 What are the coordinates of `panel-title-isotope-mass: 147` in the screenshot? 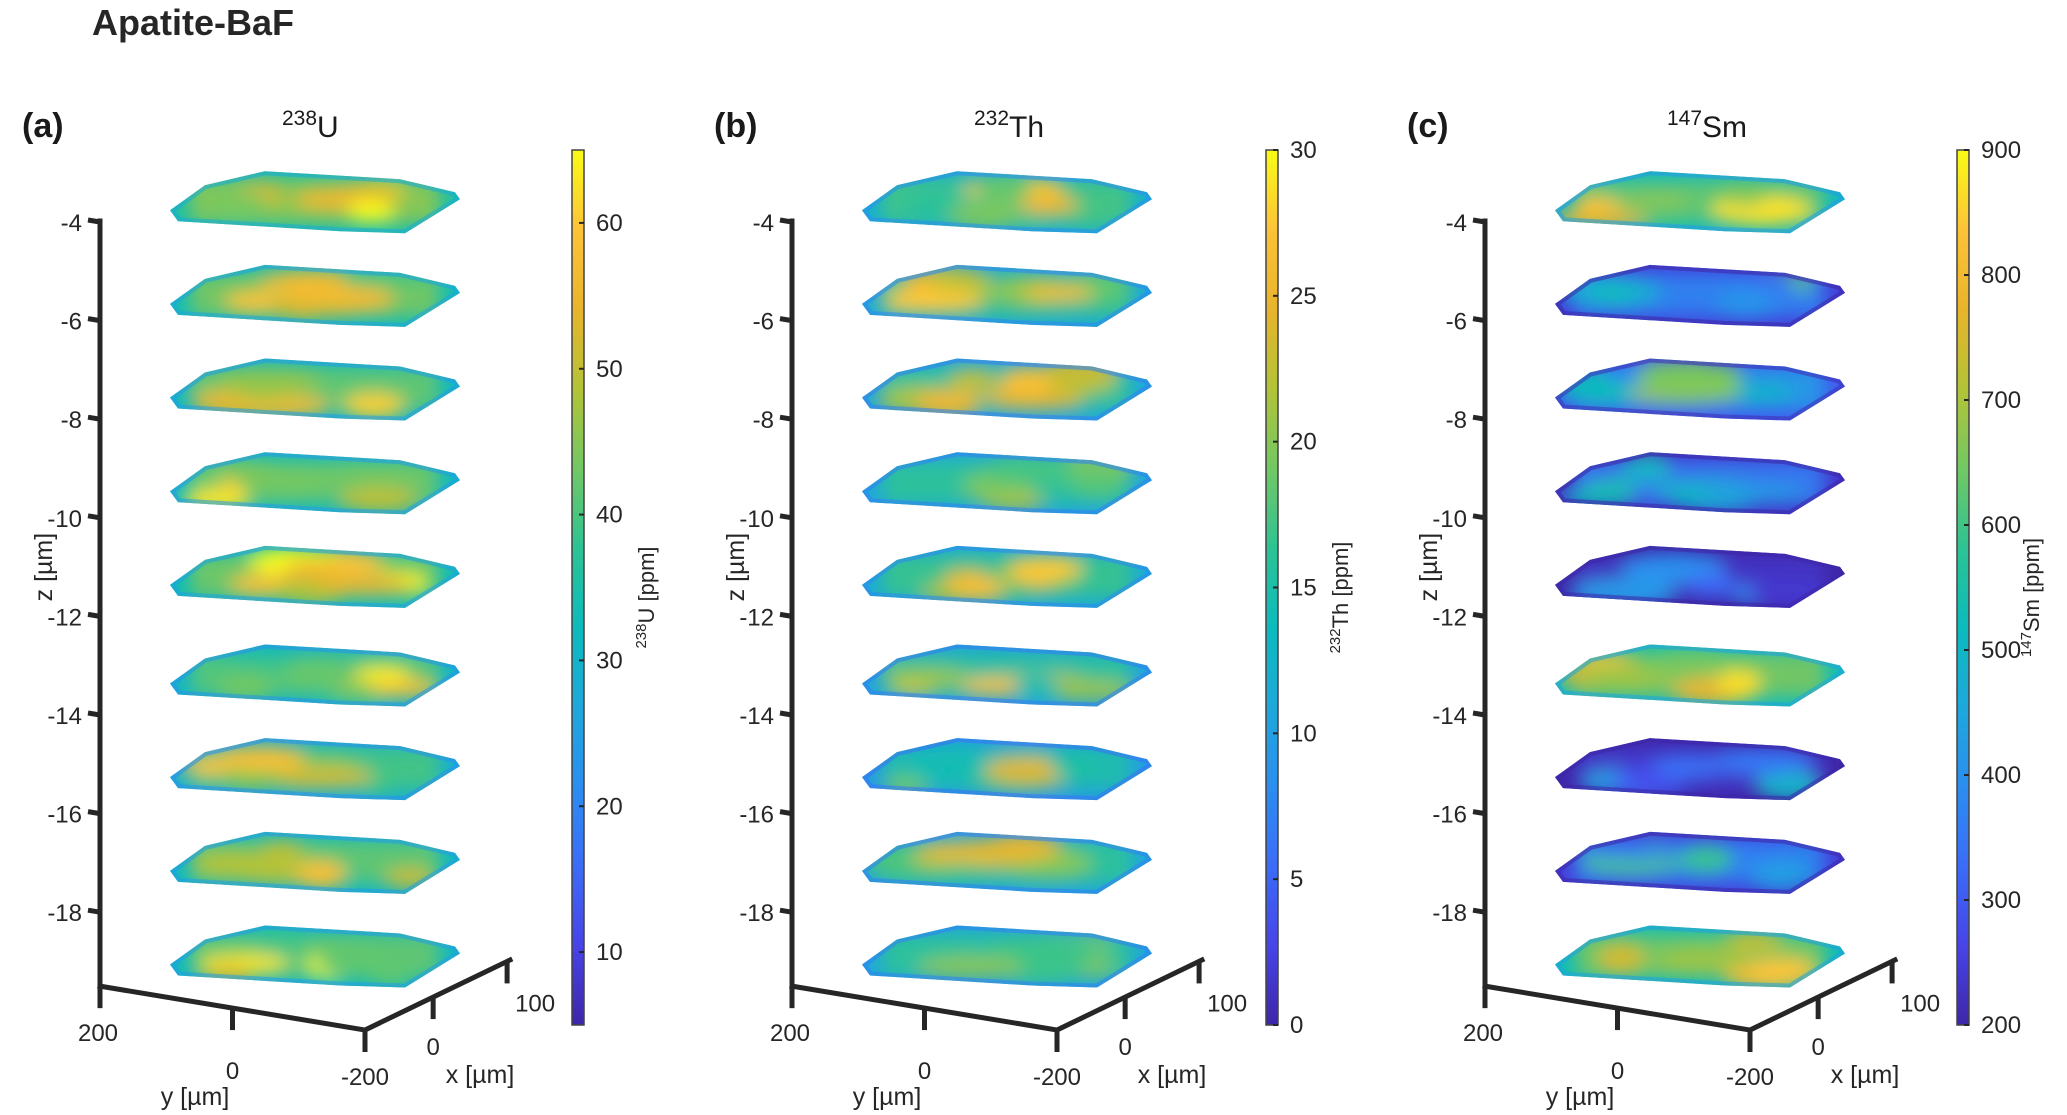 It's located at (1684, 118).